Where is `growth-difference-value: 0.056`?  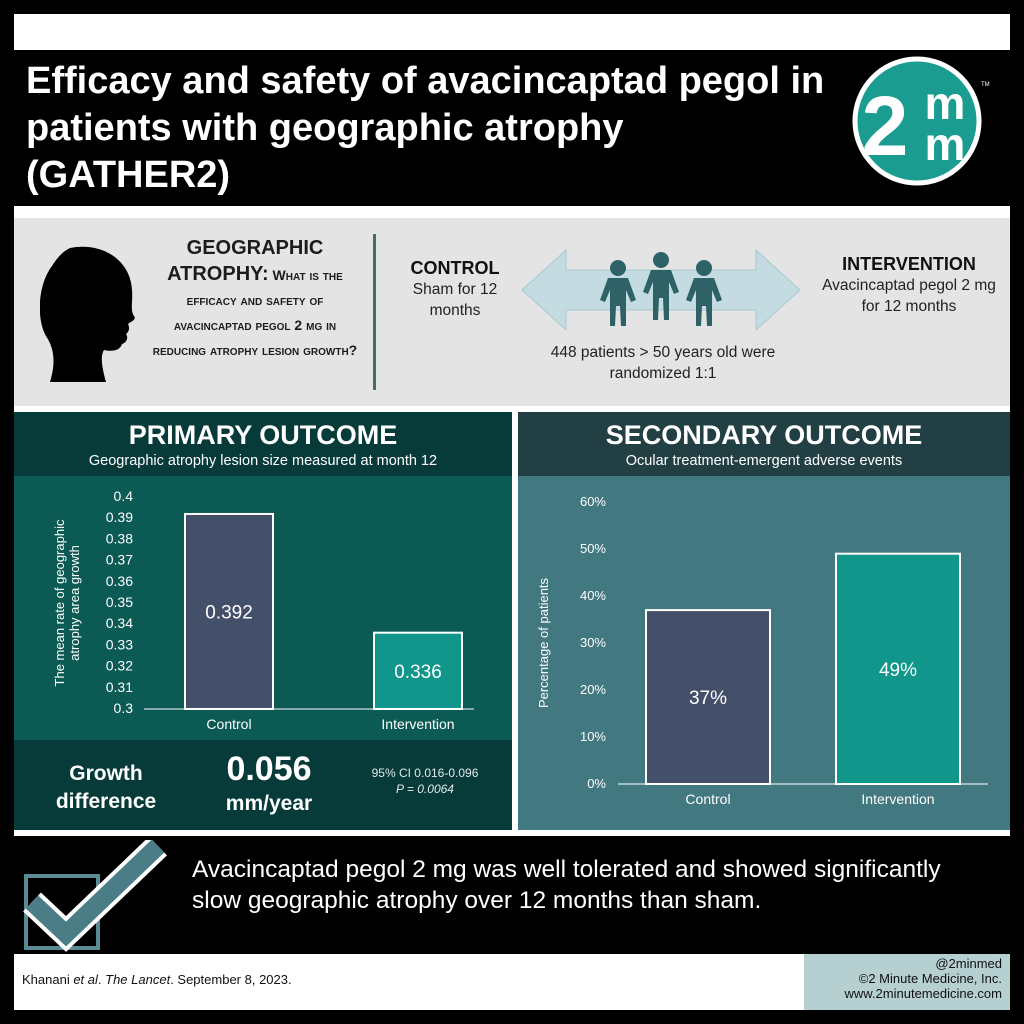 growth-difference-value: 0.056 is located at coordinates (269, 769).